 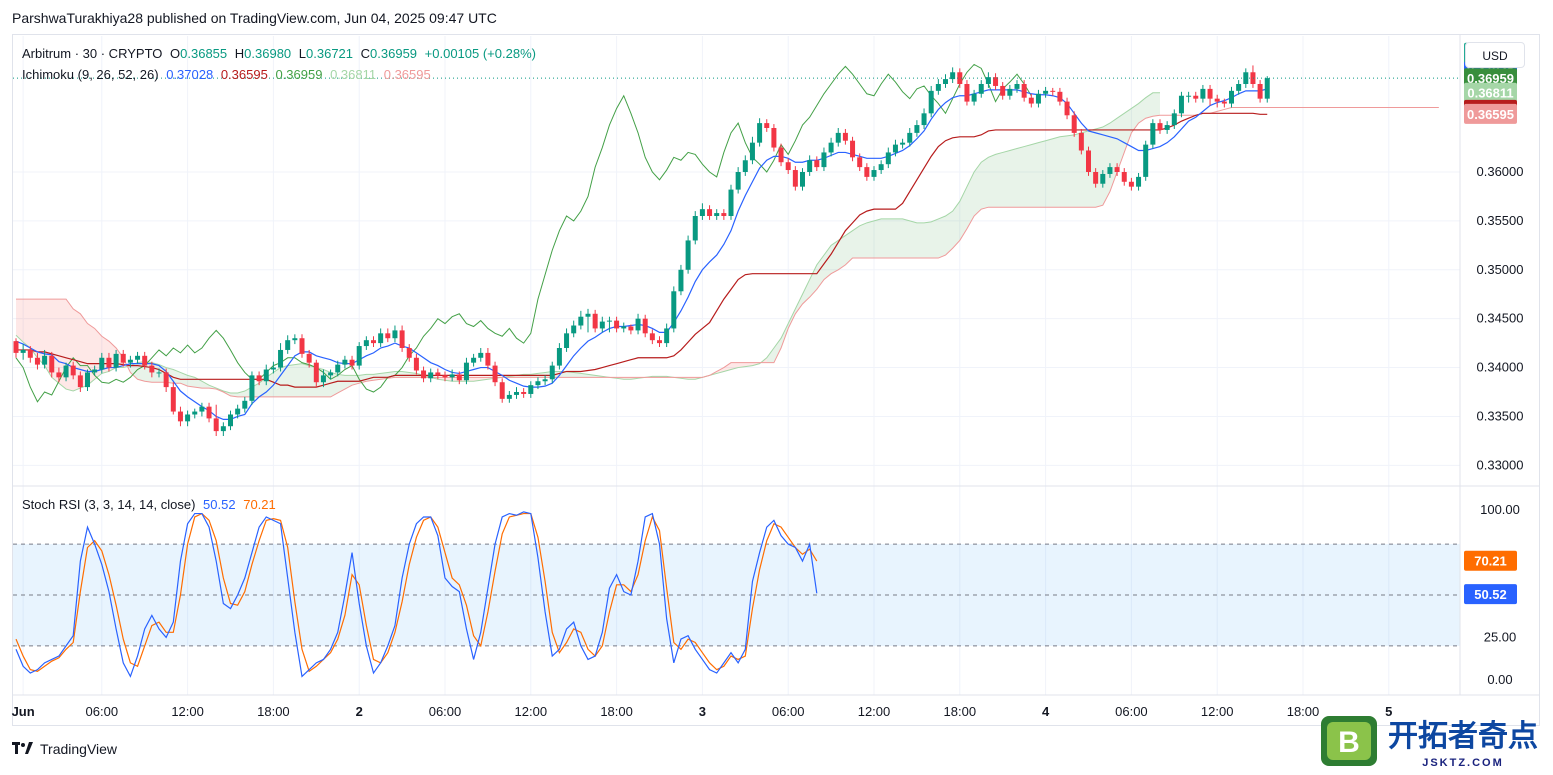 I want to click on time-tick-label: 12:00, so click(x=187, y=711).